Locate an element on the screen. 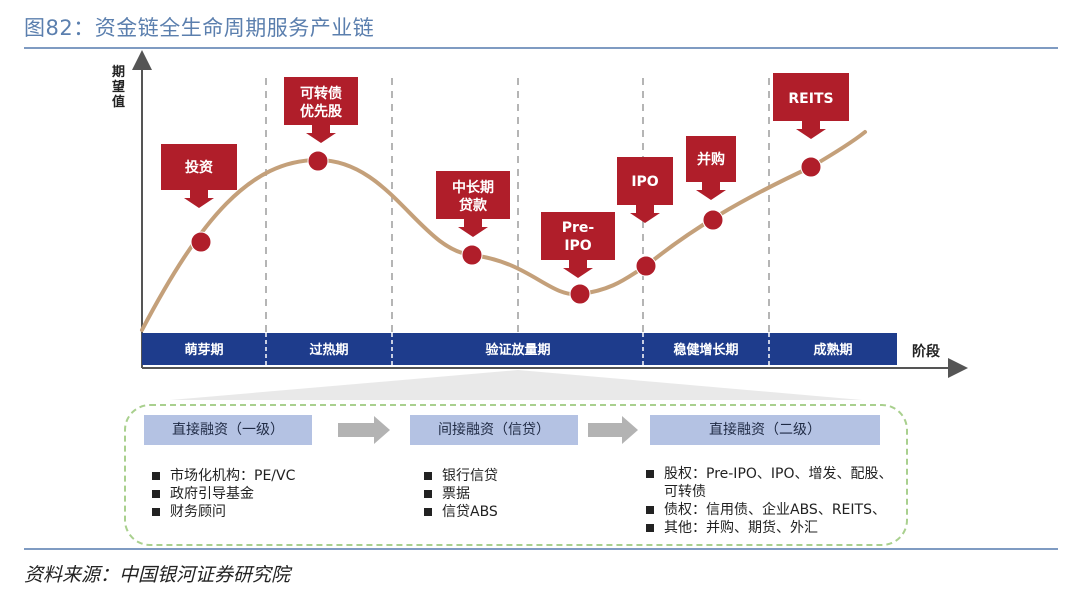 The height and width of the screenshot is (594, 1080). stage-label-steady: 稳健增长期 is located at coordinates (705, 350).